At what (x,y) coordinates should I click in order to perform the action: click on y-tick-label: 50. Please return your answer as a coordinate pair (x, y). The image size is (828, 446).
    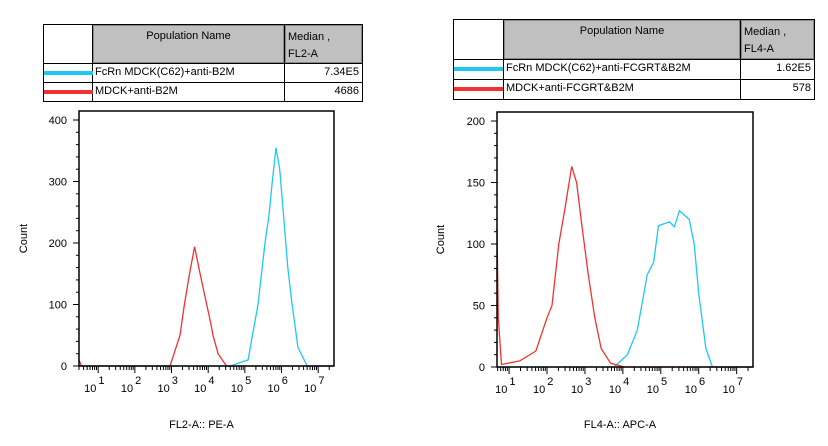
    Looking at the image, I should click on (479, 307).